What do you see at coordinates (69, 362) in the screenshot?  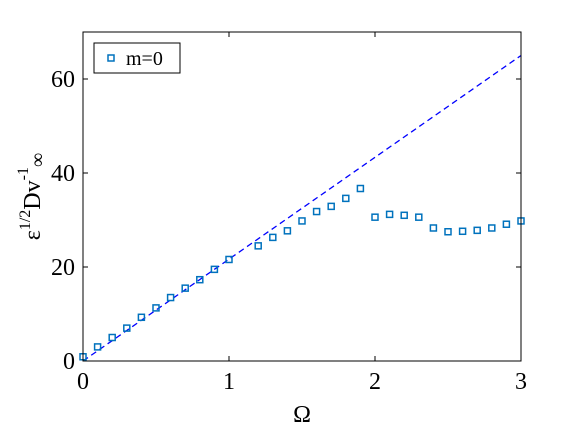 I see `y-tick-label: 0` at bounding box center [69, 362].